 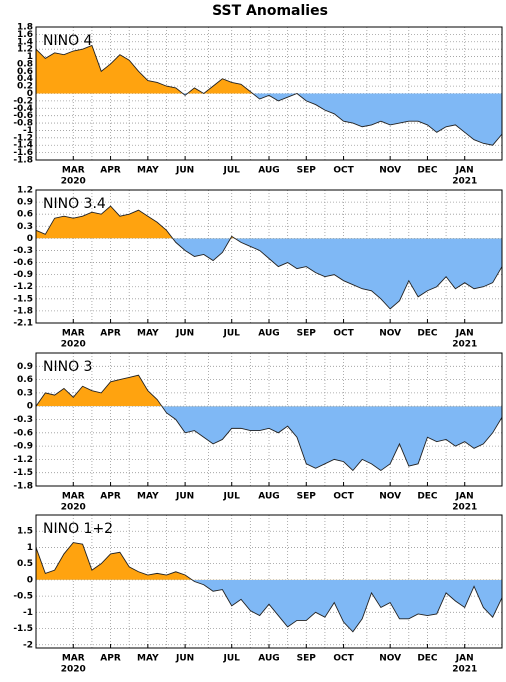 What do you see at coordinates (23, 124) in the screenshot?
I see `y-tick-label: -0.8` at bounding box center [23, 124].